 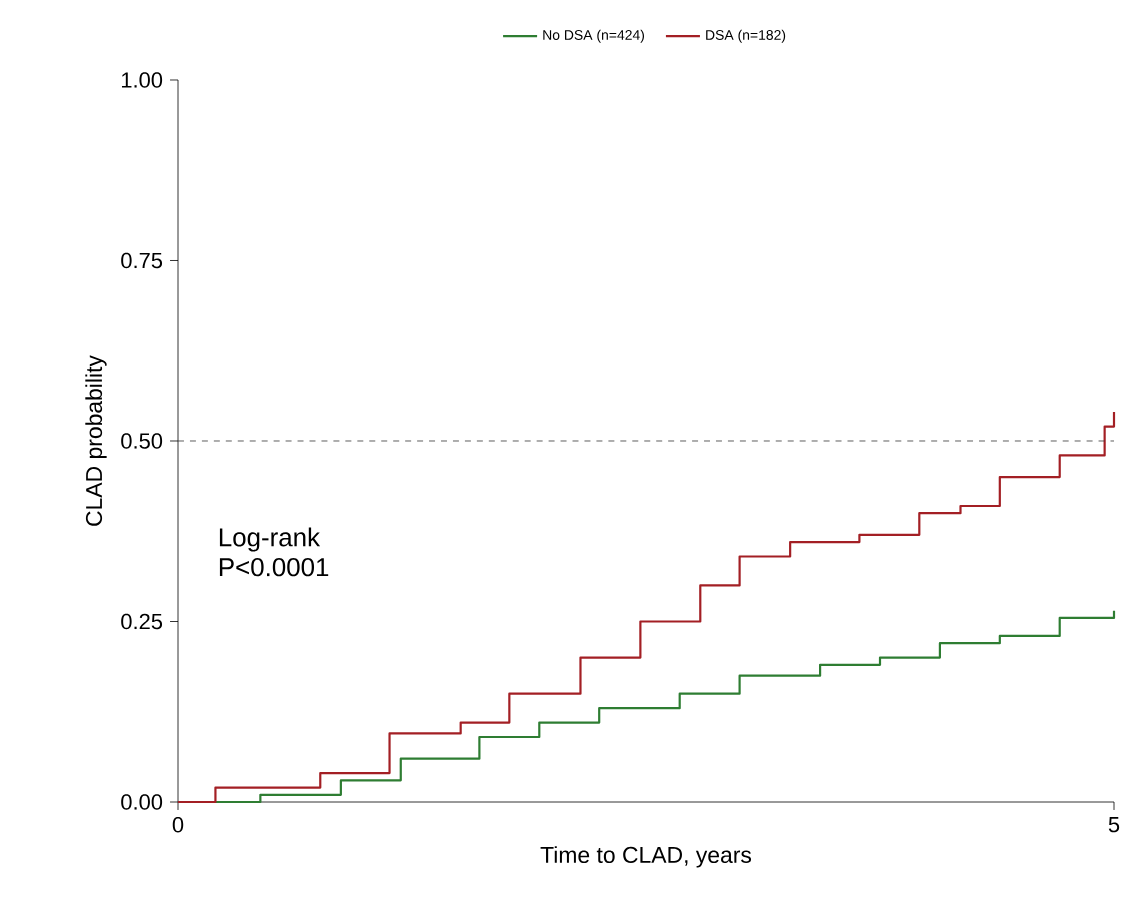 What do you see at coordinates (142, 441) in the screenshot?
I see `y-tick-label: 0.50` at bounding box center [142, 441].